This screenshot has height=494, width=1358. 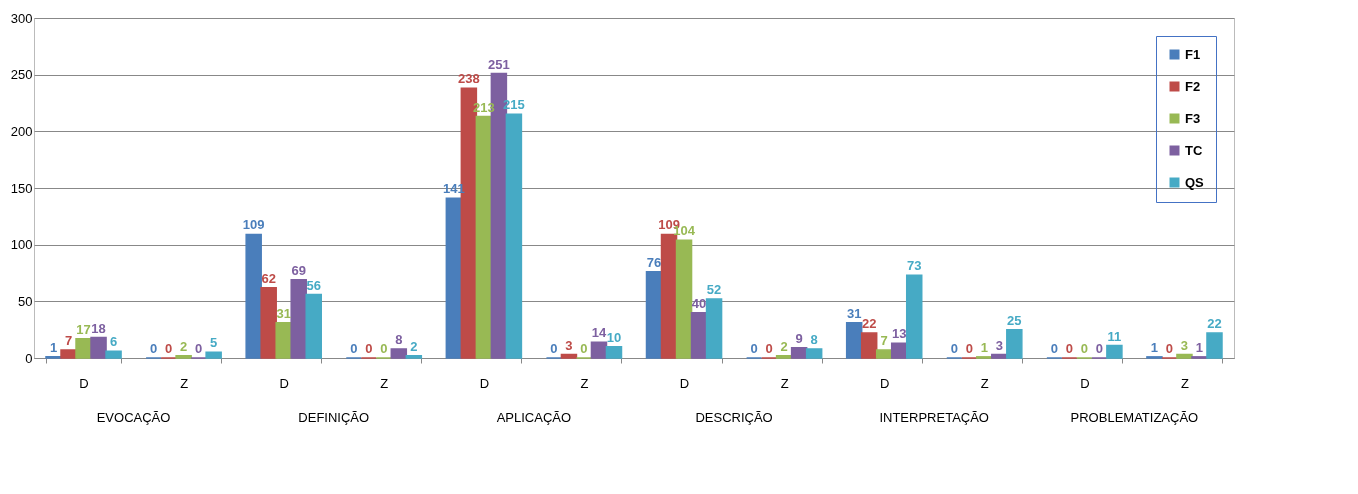 What do you see at coordinates (1114, 336) in the screenshot?
I see `data-label: 11` at bounding box center [1114, 336].